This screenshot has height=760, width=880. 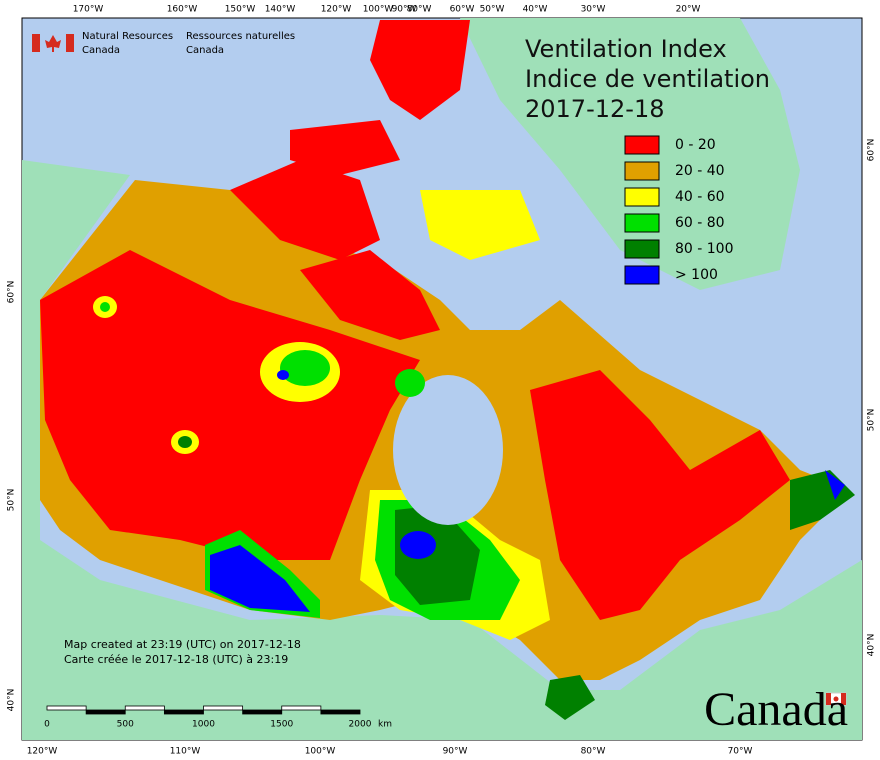 What do you see at coordinates (740, 752) in the screenshot?
I see `longitude-label: 70°W` at bounding box center [740, 752].